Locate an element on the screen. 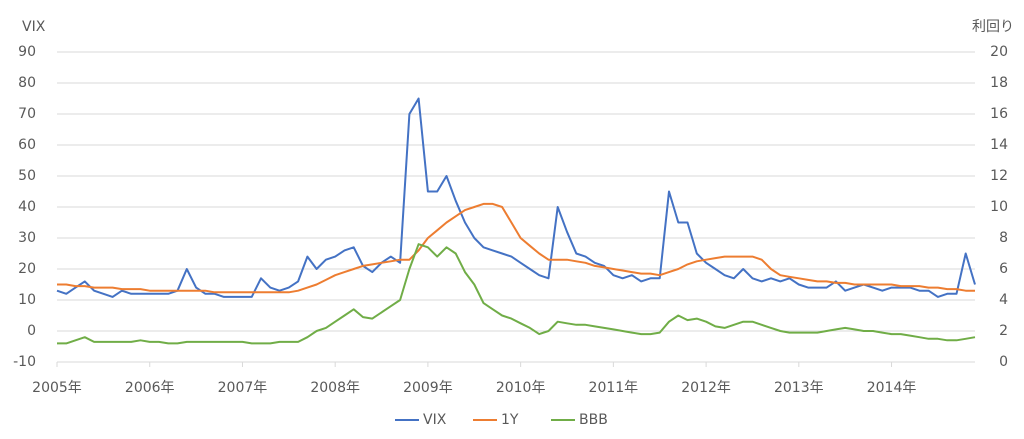 The height and width of the screenshot is (439, 1024). y-tick-label: 0 is located at coordinates (31, 331).